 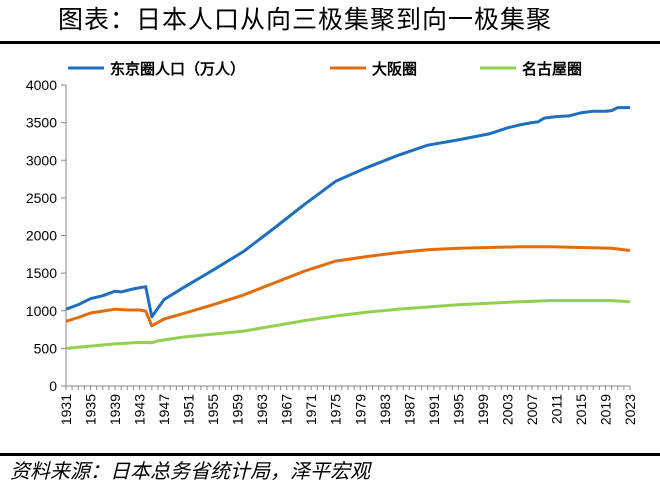 What do you see at coordinates (458, 409) in the screenshot?
I see `x-tick-label: 1995` at bounding box center [458, 409].